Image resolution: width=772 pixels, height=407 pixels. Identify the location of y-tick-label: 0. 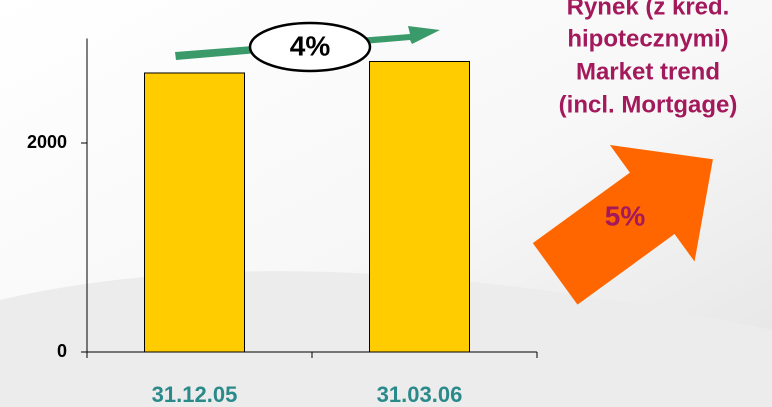
(62, 351).